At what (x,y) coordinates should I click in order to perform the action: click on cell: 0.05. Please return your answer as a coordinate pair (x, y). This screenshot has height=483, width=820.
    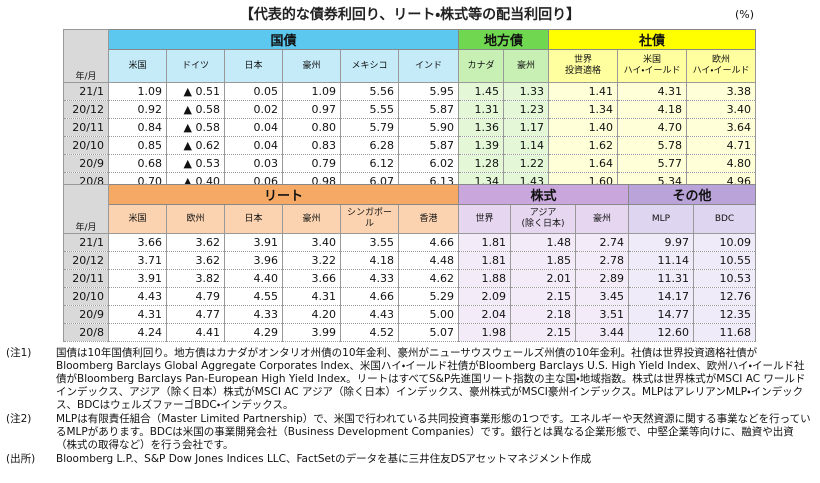
    Looking at the image, I should click on (253, 91).